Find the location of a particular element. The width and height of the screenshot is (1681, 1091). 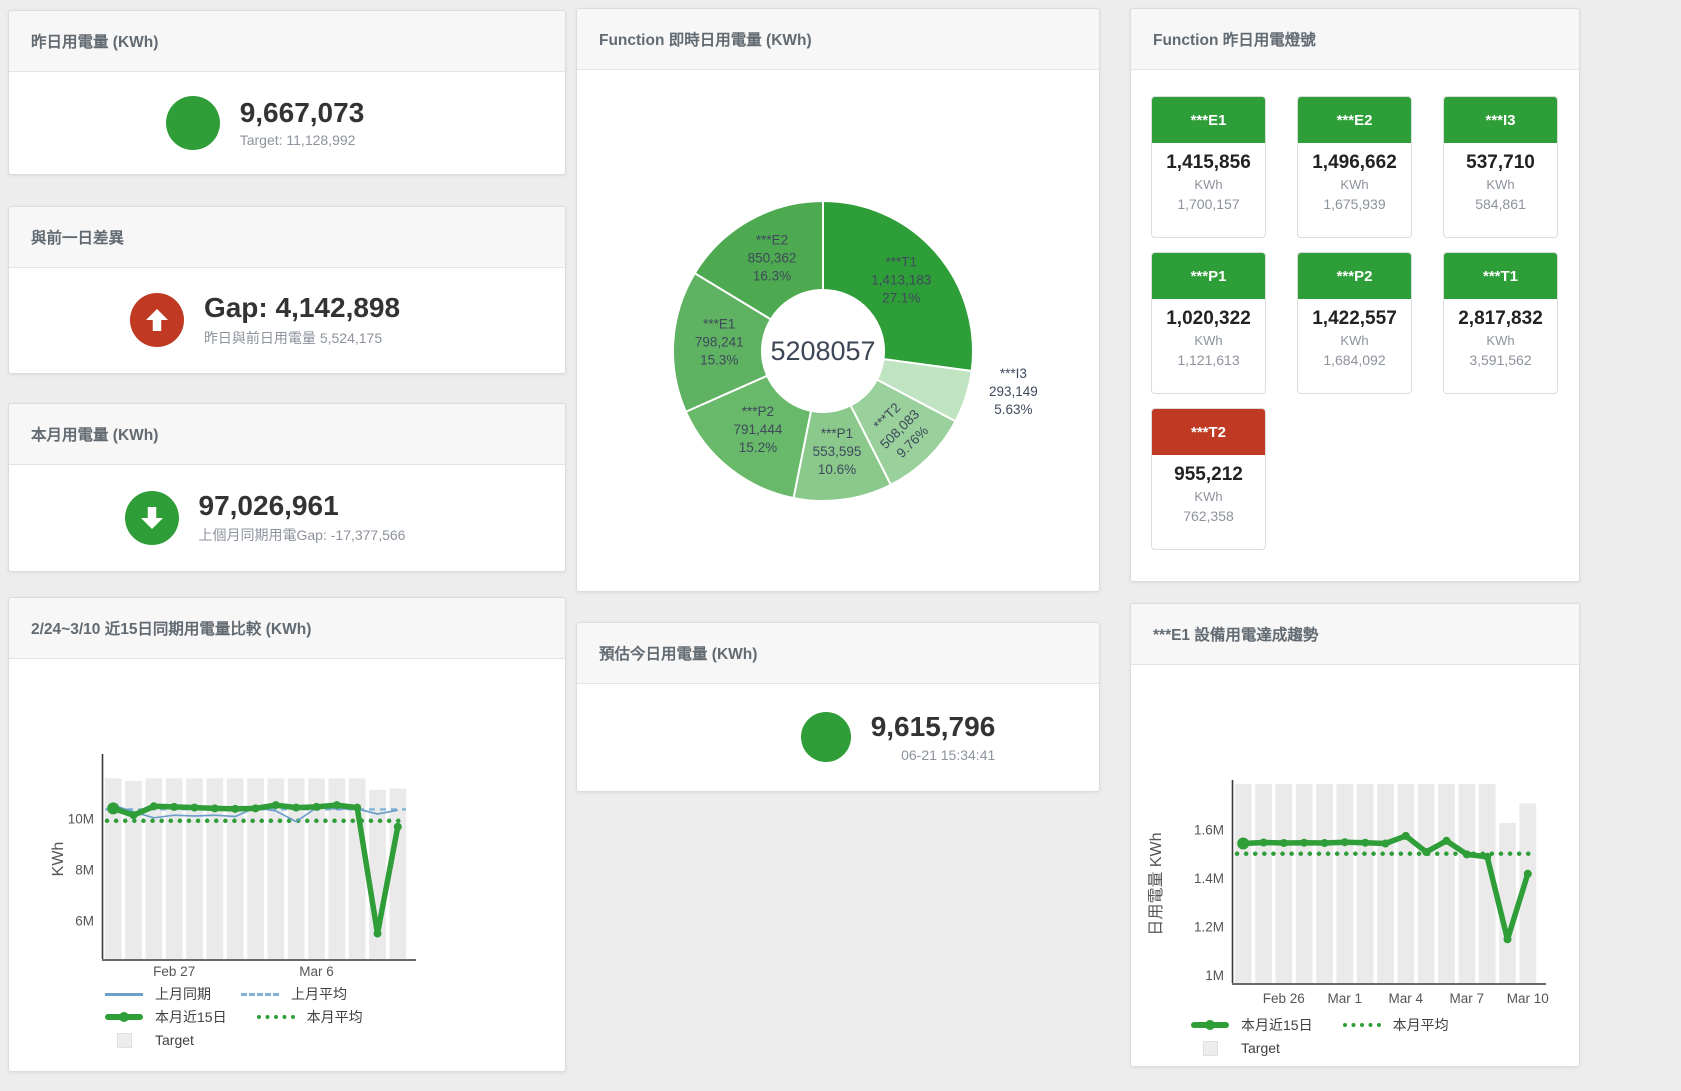

compare15-chart: 6M 8M 10M Feb 27 Mar 6 KWh is located at coordinates (287, 865).